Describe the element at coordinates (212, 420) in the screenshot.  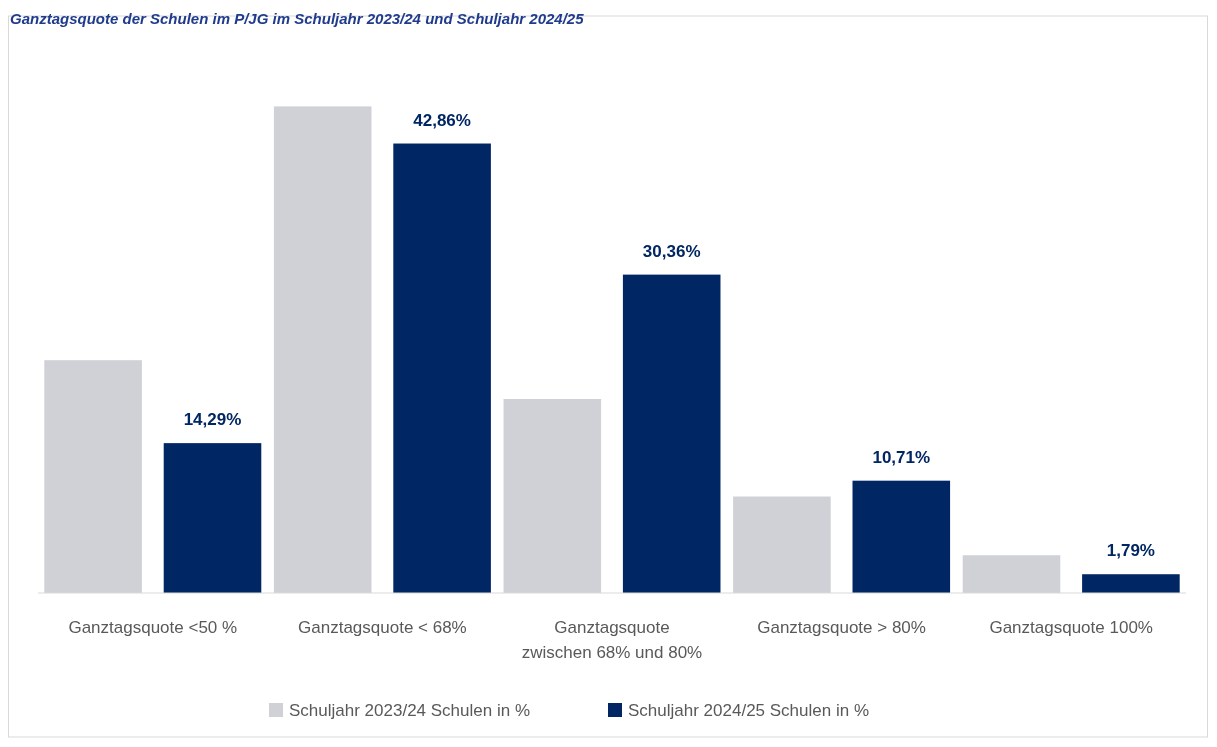
I see `data-label: 14,29%` at that location.